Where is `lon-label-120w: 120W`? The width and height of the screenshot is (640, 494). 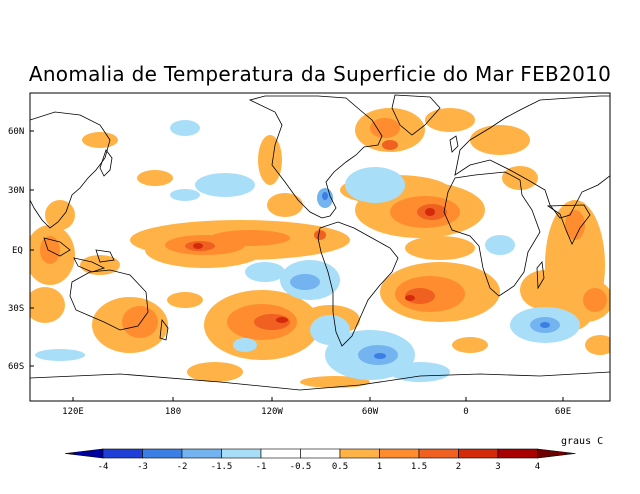 lon-label-120w: 120W is located at coordinates (272, 412).